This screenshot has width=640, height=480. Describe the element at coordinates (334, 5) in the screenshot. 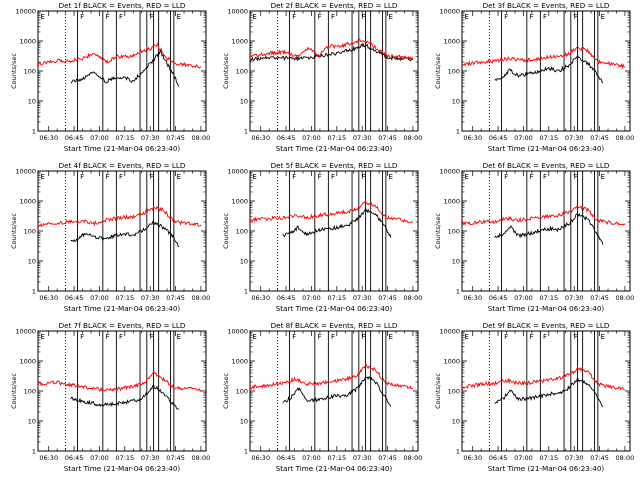

I see `chart-title: Det 2f BLACK = Events, RED = LLD` at that location.